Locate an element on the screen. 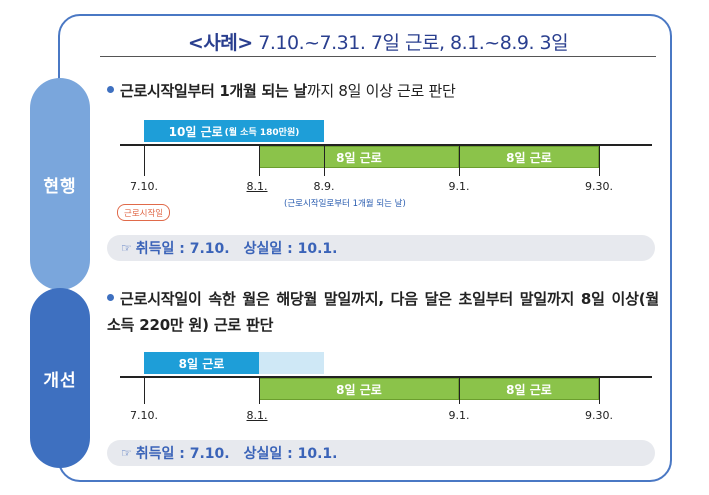 The image size is (709, 495). start-date-badge: 근로시작일 is located at coordinates (144, 212).